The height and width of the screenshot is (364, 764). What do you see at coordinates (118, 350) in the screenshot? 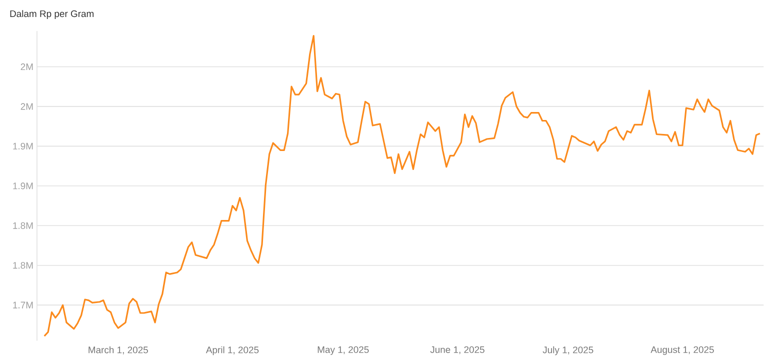
I see `x-tick-label: March 1, 2025` at bounding box center [118, 350].